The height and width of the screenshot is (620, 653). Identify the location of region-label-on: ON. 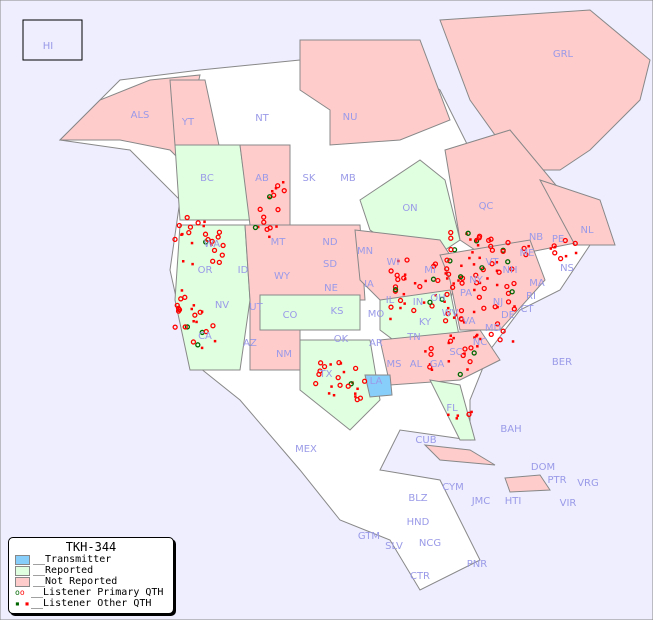
(409, 208).